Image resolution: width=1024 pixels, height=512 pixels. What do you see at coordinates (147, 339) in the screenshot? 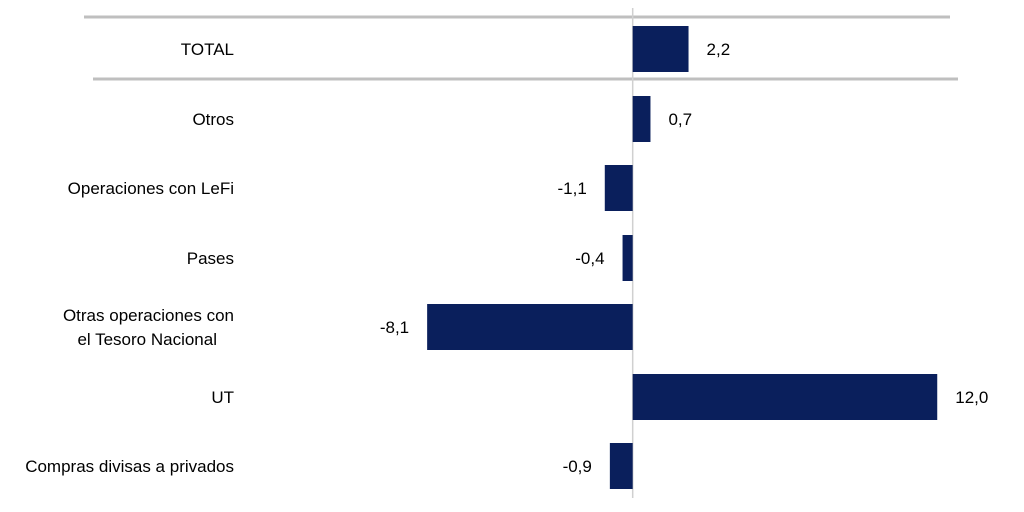
I see `category-label-line: el Tesoro Nacional` at bounding box center [147, 339].